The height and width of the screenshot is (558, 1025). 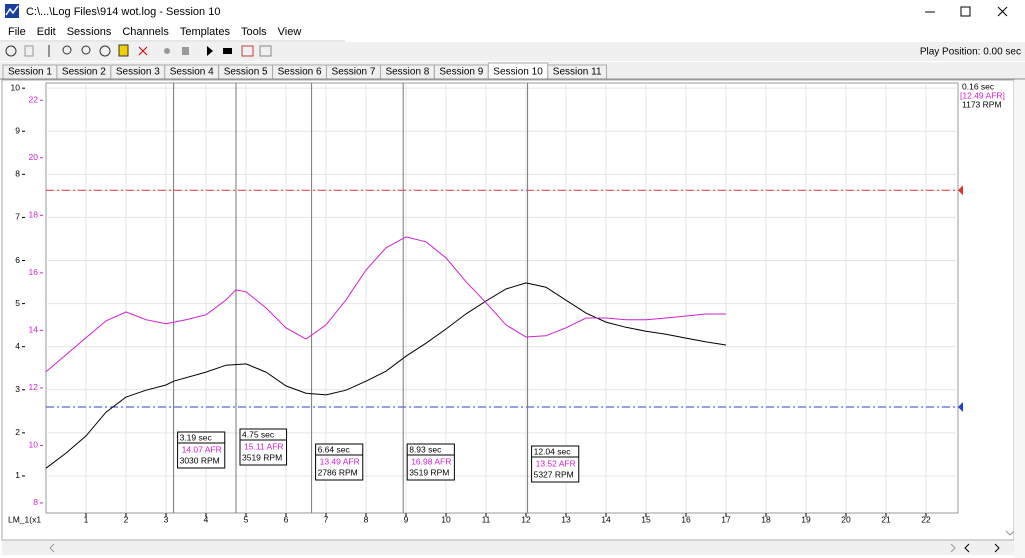 What do you see at coordinates (35, 502) in the screenshot?
I see `y2-tick-label: 8` at bounding box center [35, 502].